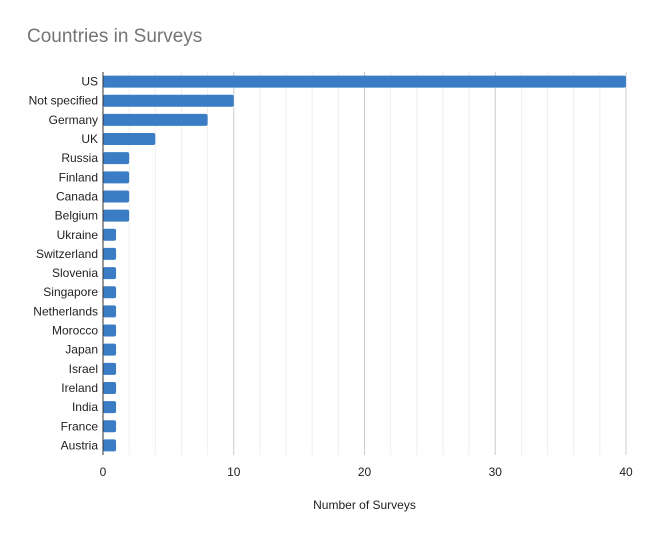 This screenshot has height=539, width=653. I want to click on x-tick-label: 30, so click(496, 472).